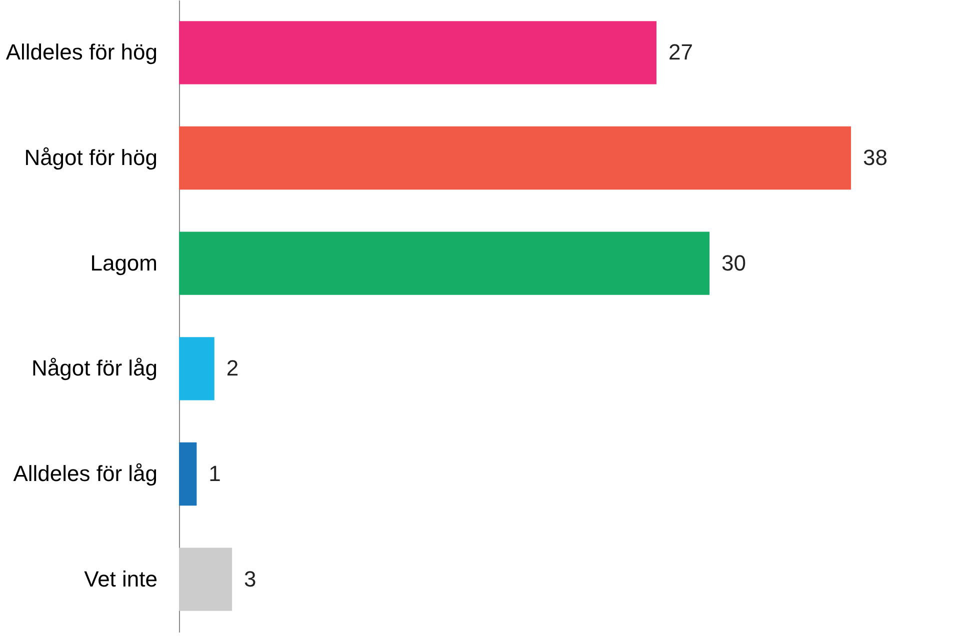 This screenshot has width=953, height=637. I want to click on y-tick-label: Vet inte, so click(121, 579).